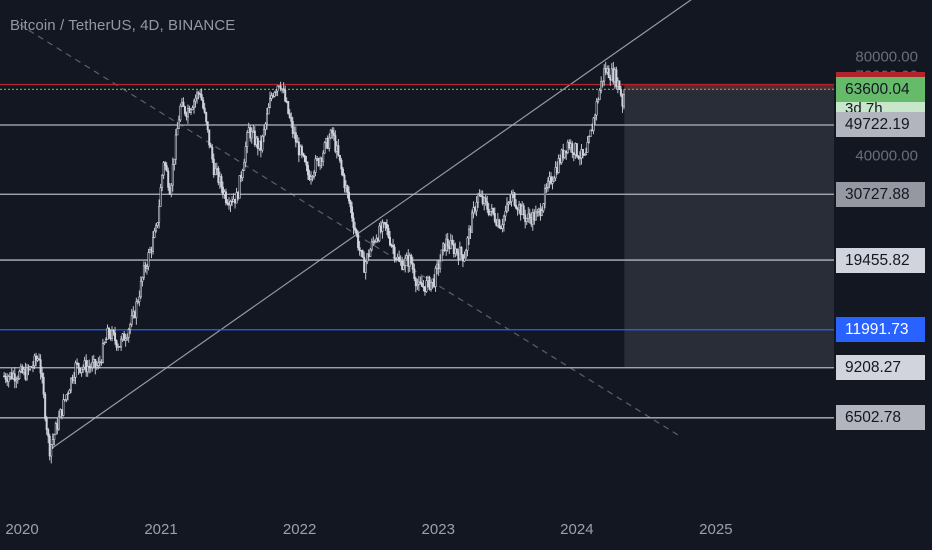  What do you see at coordinates (729, 87) in the screenshot?
I see `risk-zone` at bounding box center [729, 87].